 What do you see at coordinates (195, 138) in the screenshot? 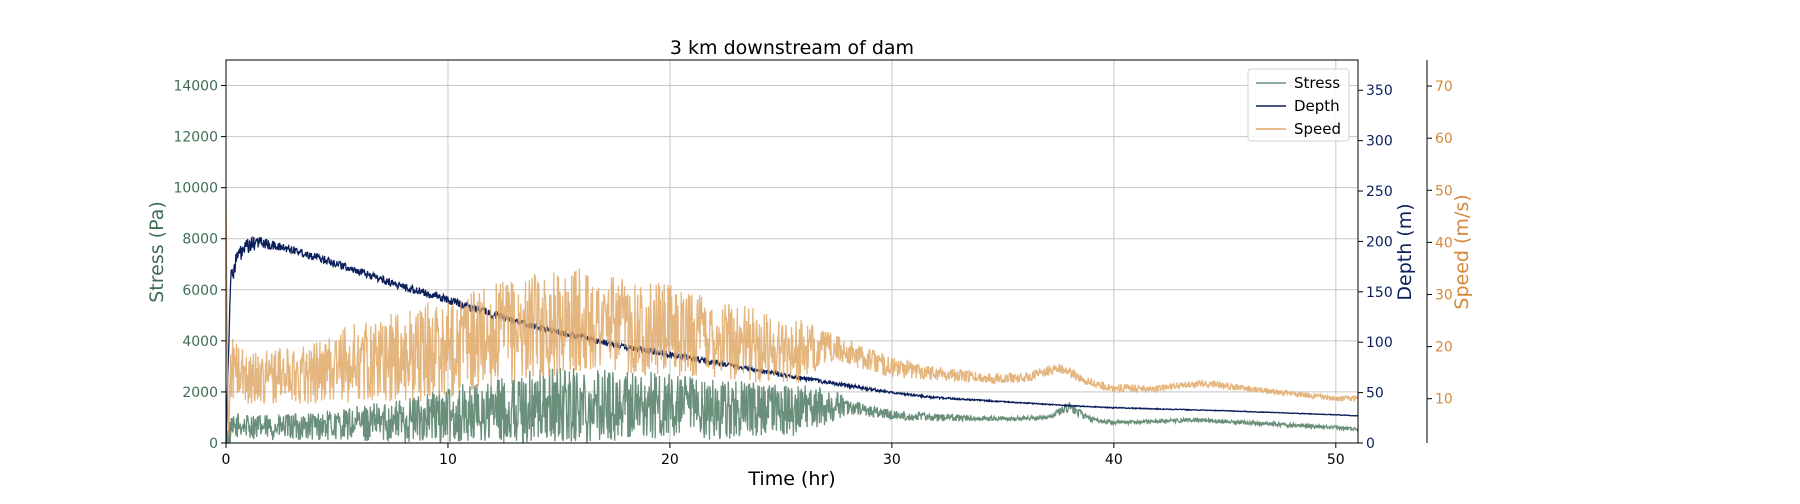
I see `stress-tick-label: 12000` at bounding box center [195, 138].